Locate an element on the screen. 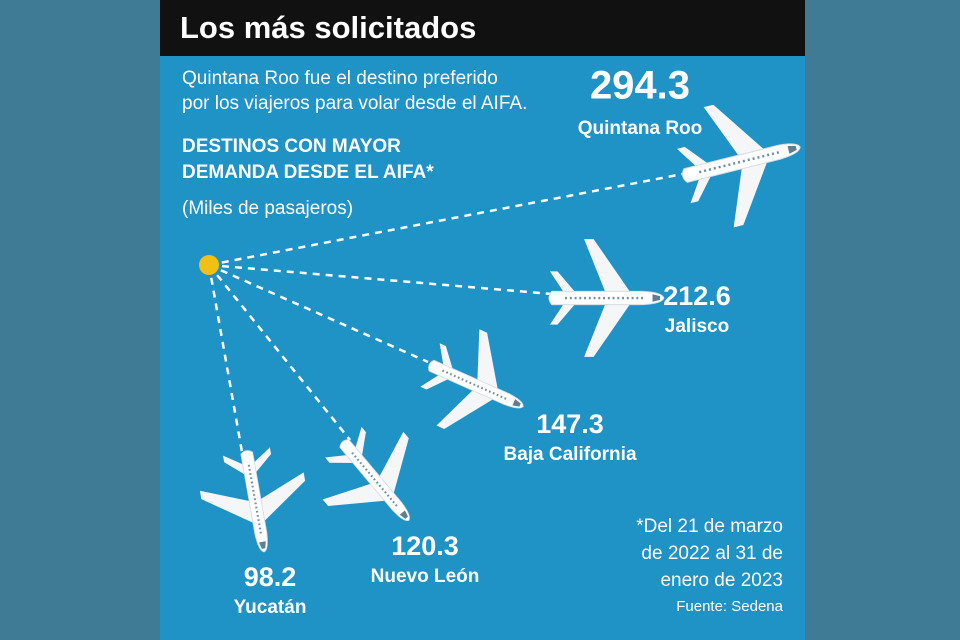 The width and height of the screenshot is (960, 640). subtitle: DESTINOS CON MAYOR is located at coordinates (291, 146).